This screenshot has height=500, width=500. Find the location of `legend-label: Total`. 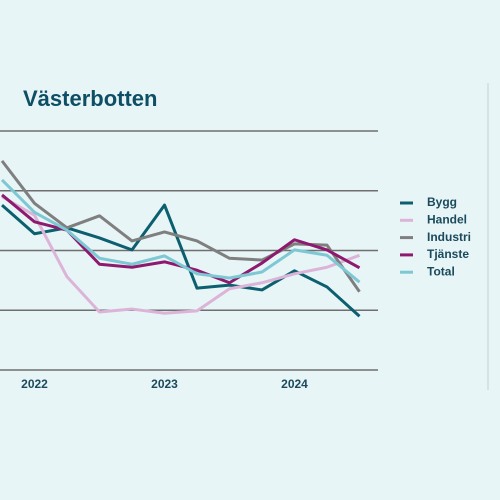

legend-label: Total is located at coordinates (441, 271).